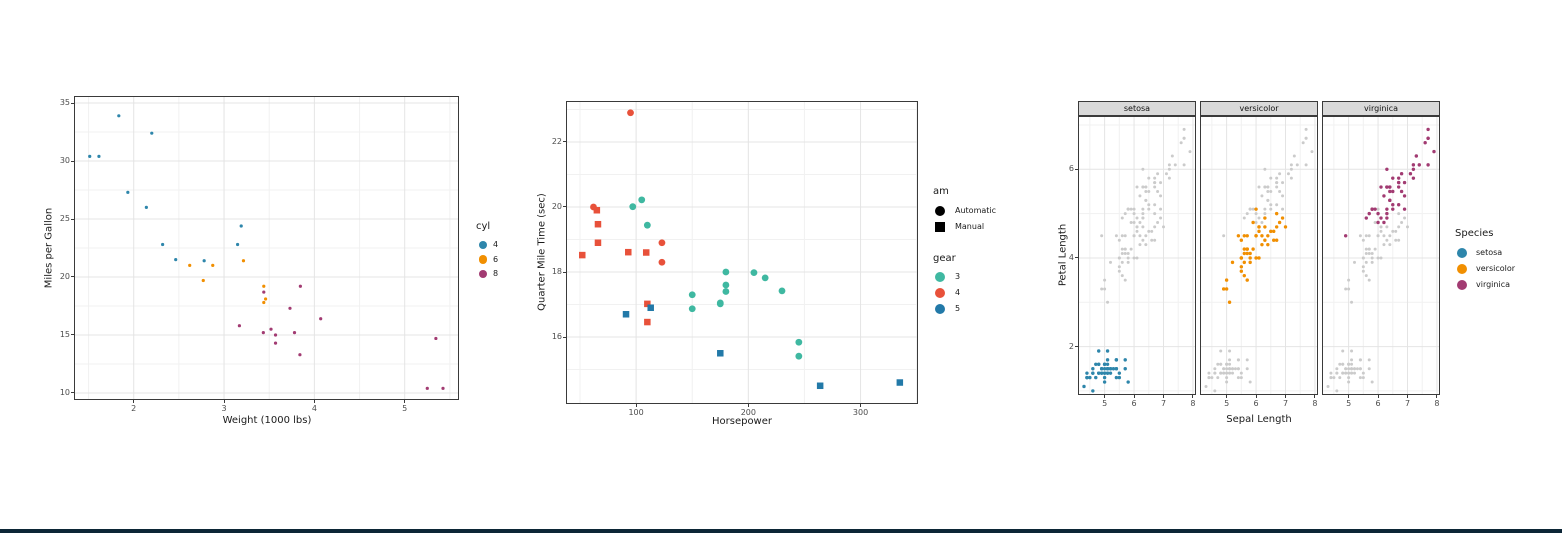 This screenshot has width=1562, height=535. What do you see at coordinates (820, 386) in the screenshot?
I see `data-point-gear-5-manual` at bounding box center [820, 386].